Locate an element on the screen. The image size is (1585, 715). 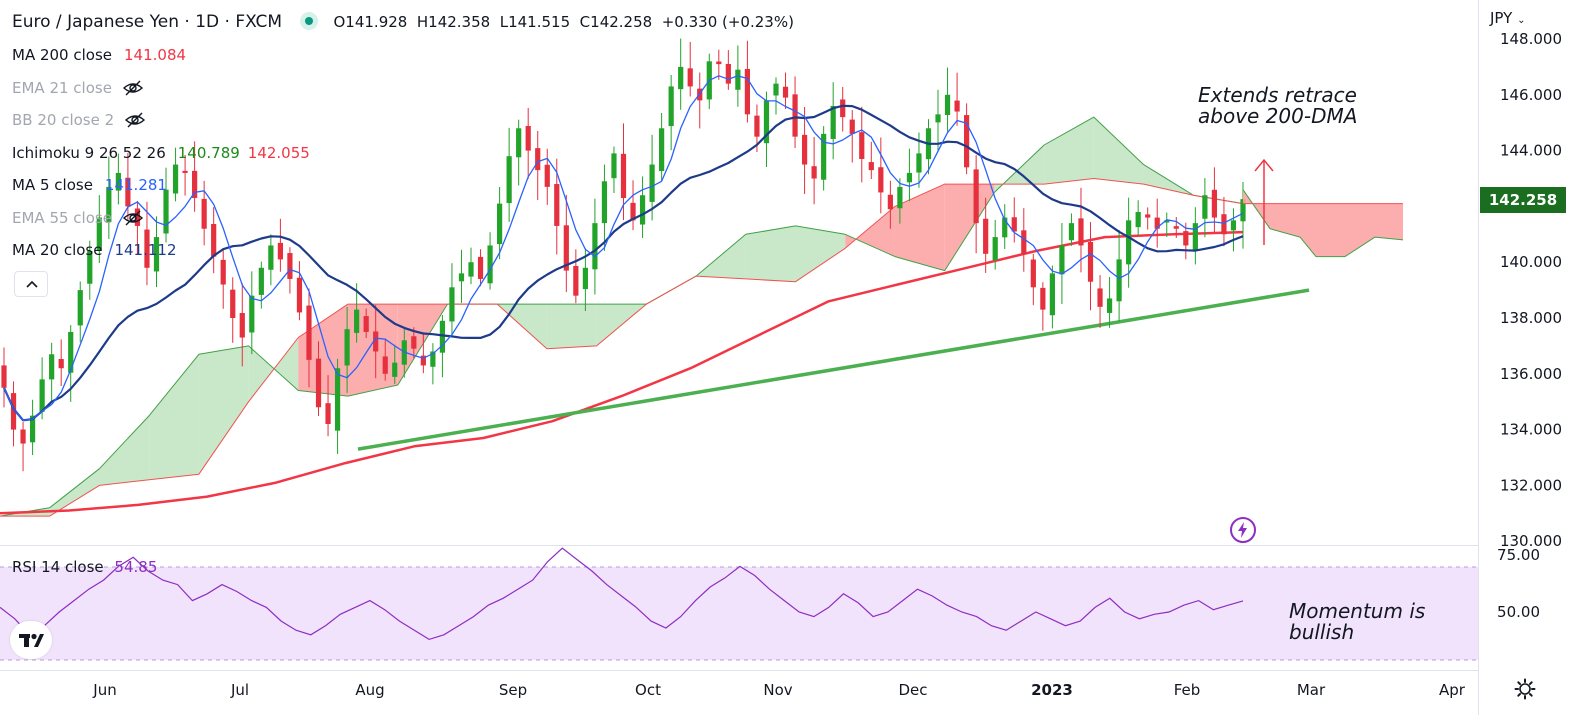
tradingview-logo is located at coordinates (31, 640).